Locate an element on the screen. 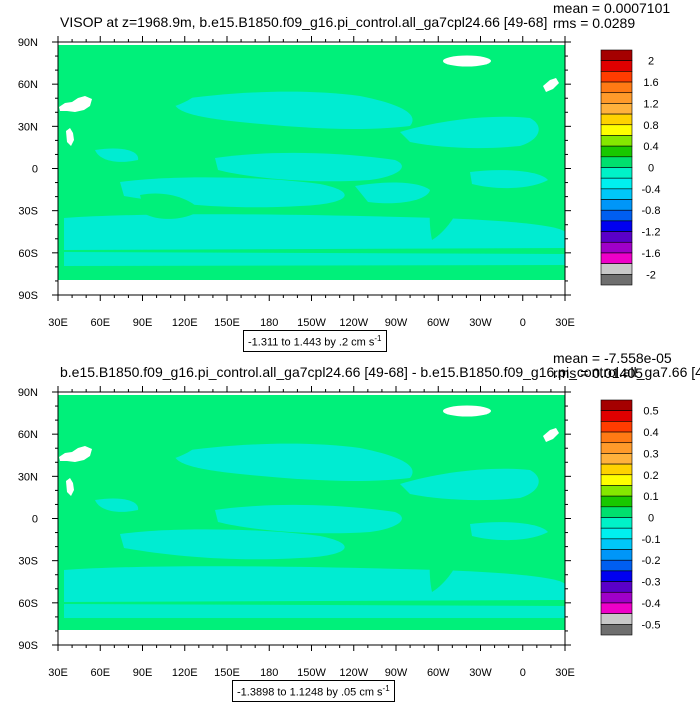 The width and height of the screenshot is (700, 702). colorbar-label: -0.2 is located at coordinates (651, 561).